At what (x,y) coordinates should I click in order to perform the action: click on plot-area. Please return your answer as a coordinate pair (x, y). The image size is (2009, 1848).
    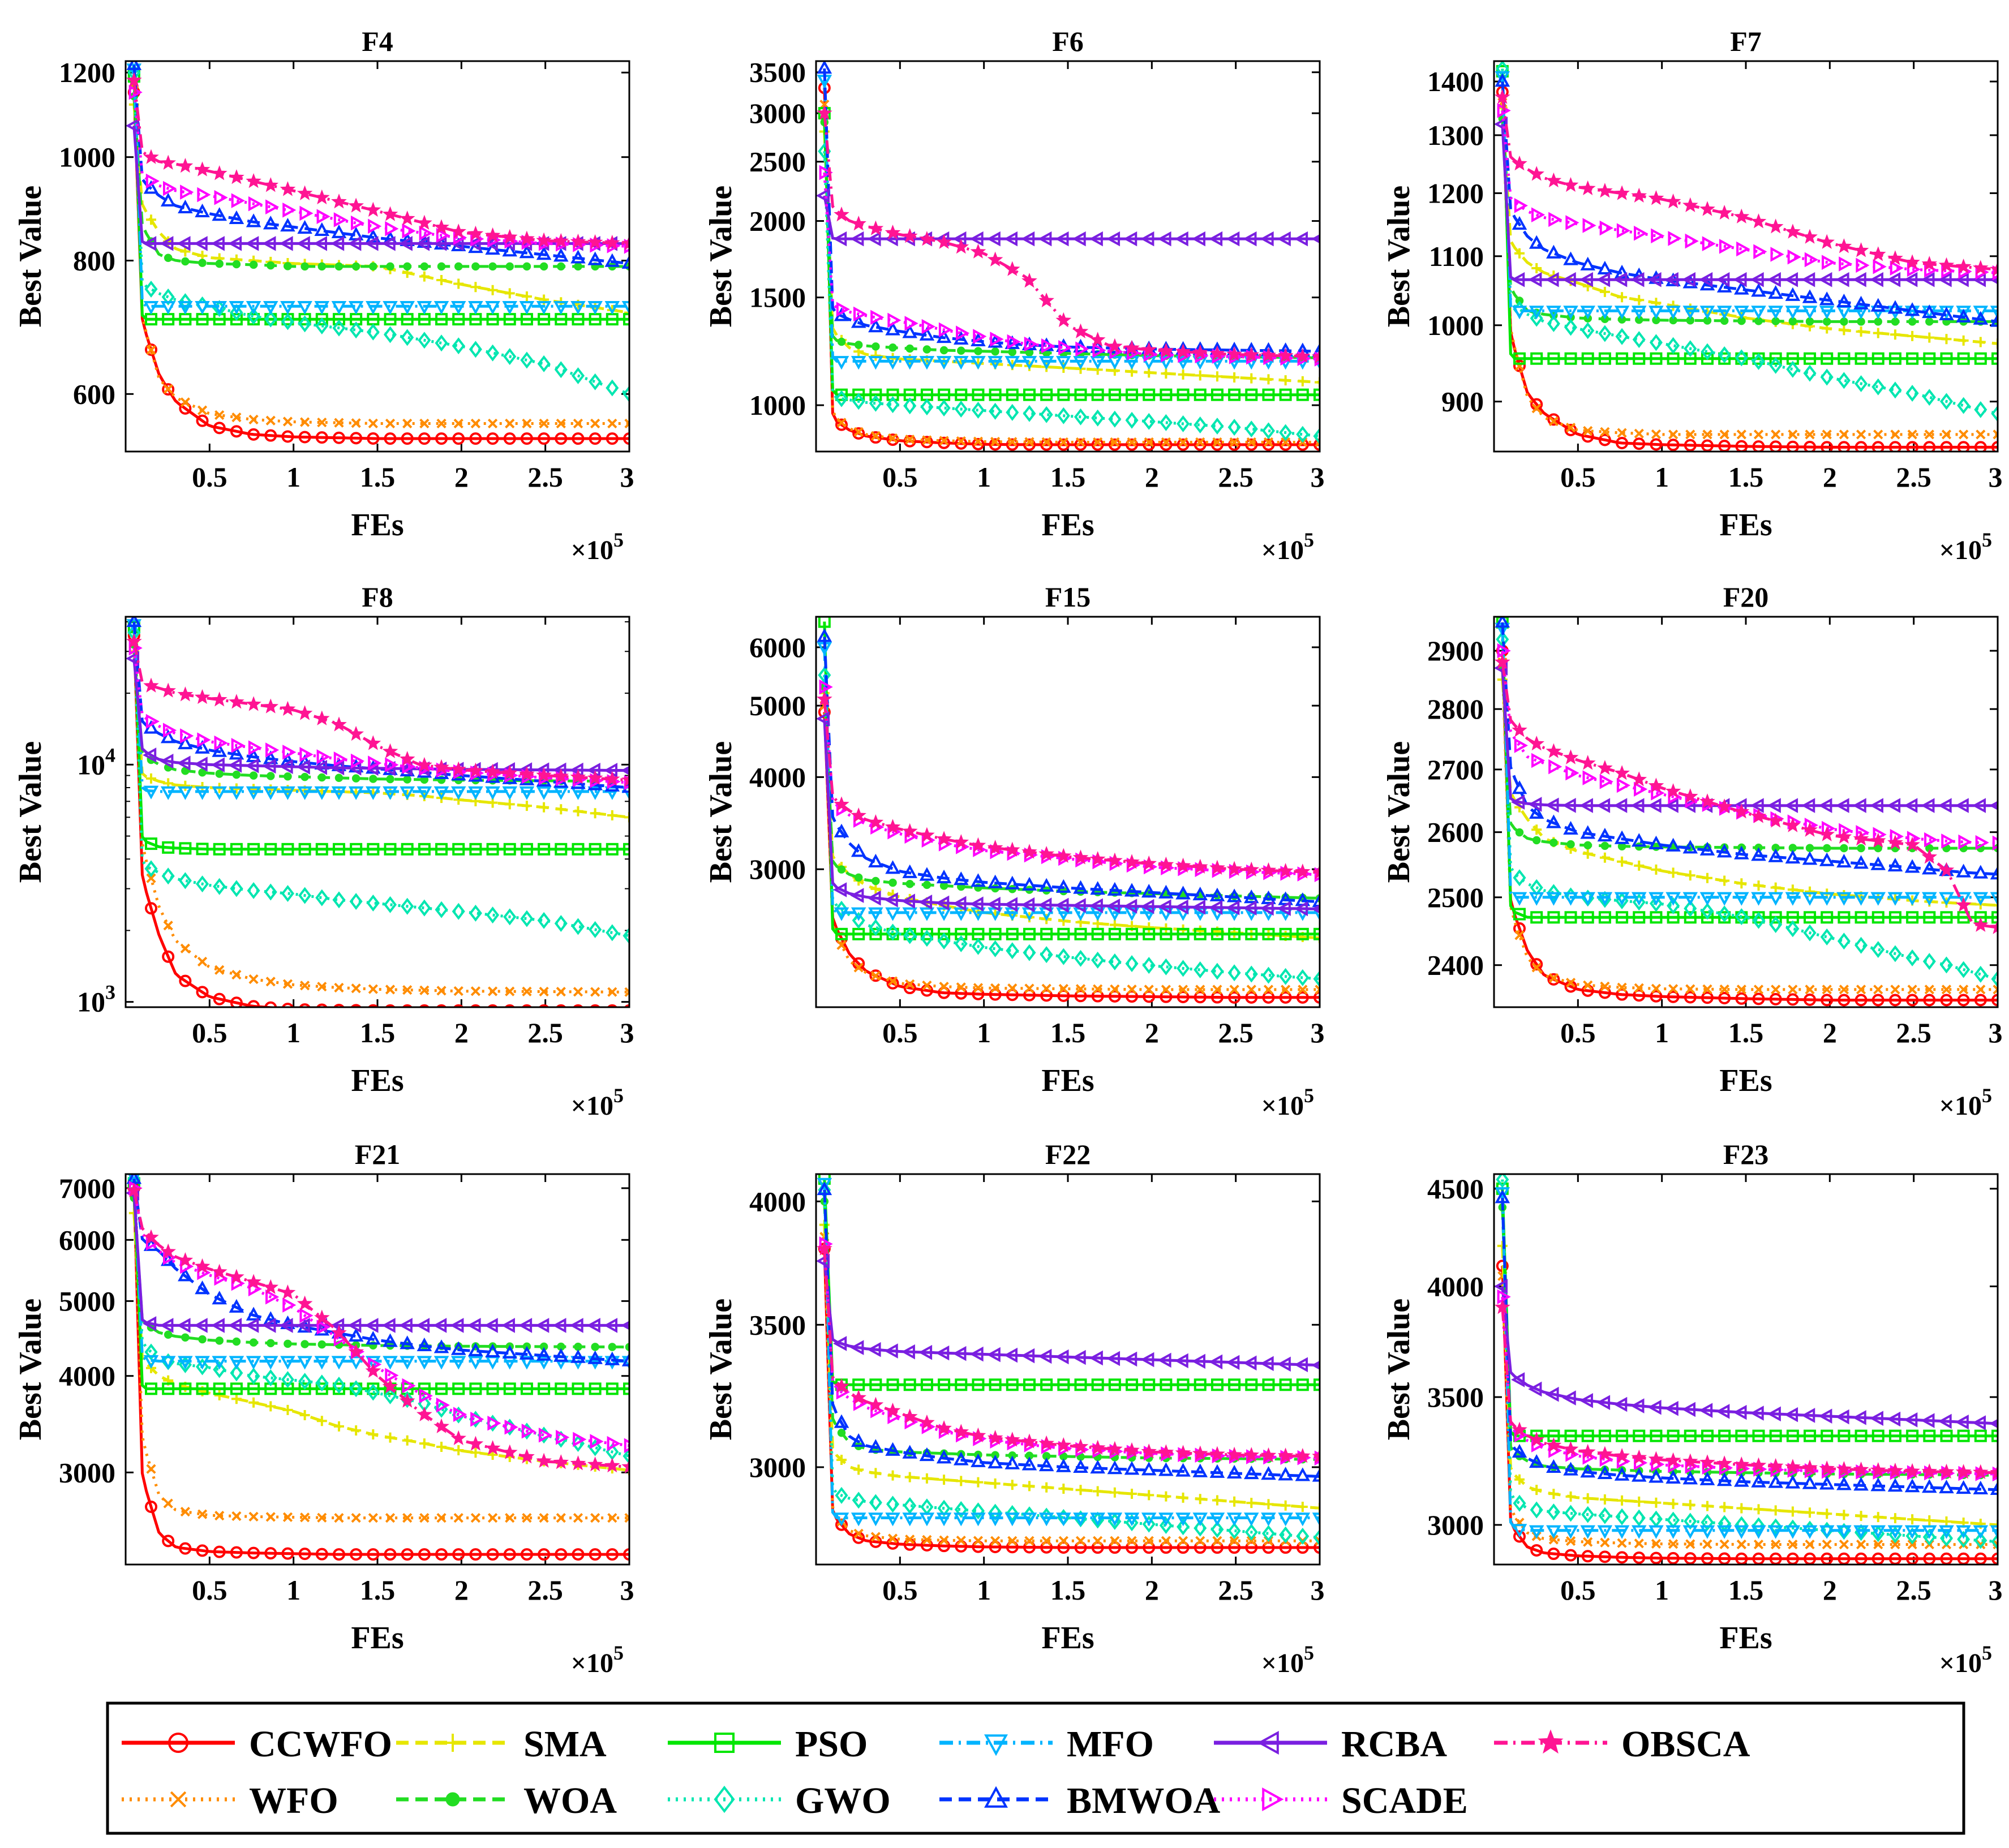
    Looking at the image, I should click on (1746, 256).